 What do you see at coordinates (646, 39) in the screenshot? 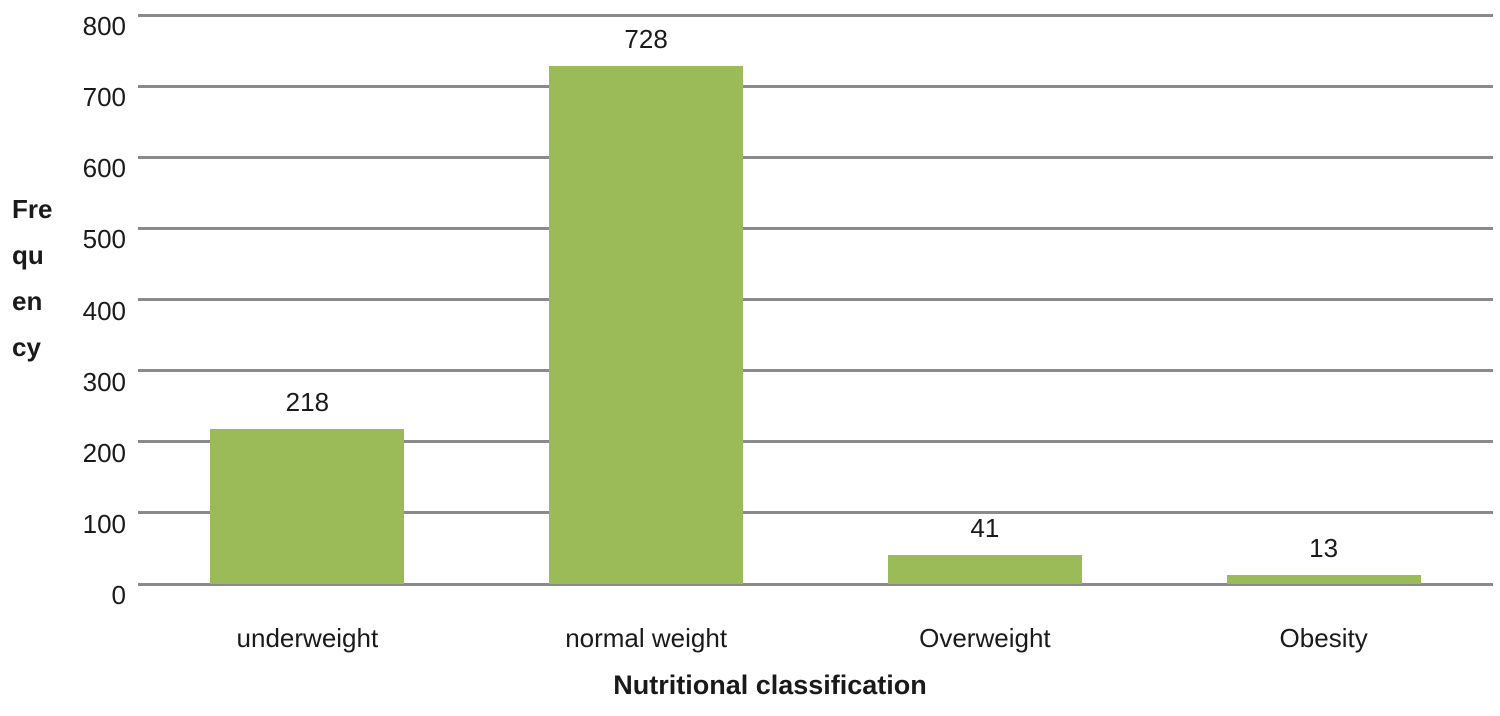
I see `bar-value-label: 728` at bounding box center [646, 39].